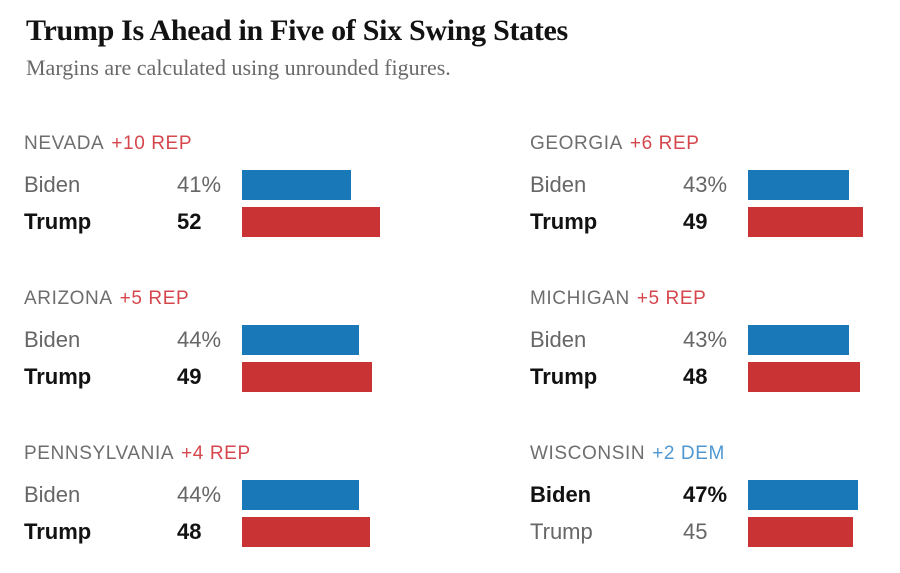 This screenshot has height=573, width=900. What do you see at coordinates (64, 143) in the screenshot?
I see `state-name: NEVADA` at bounding box center [64, 143].